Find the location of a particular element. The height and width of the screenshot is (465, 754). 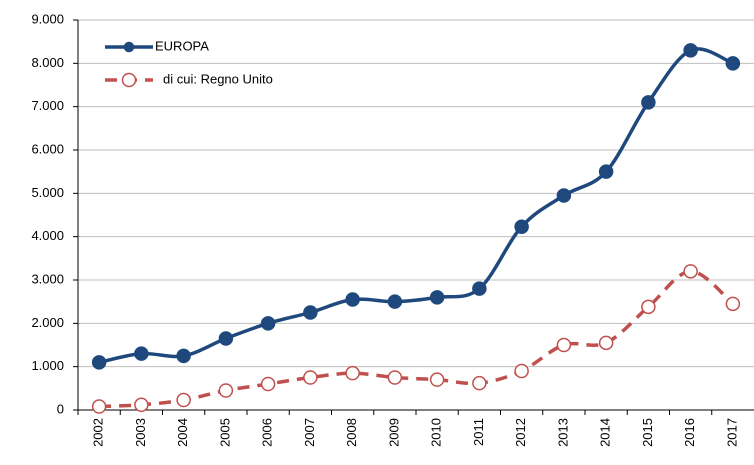

x-tick-label: 2014 is located at coordinates (605, 432).